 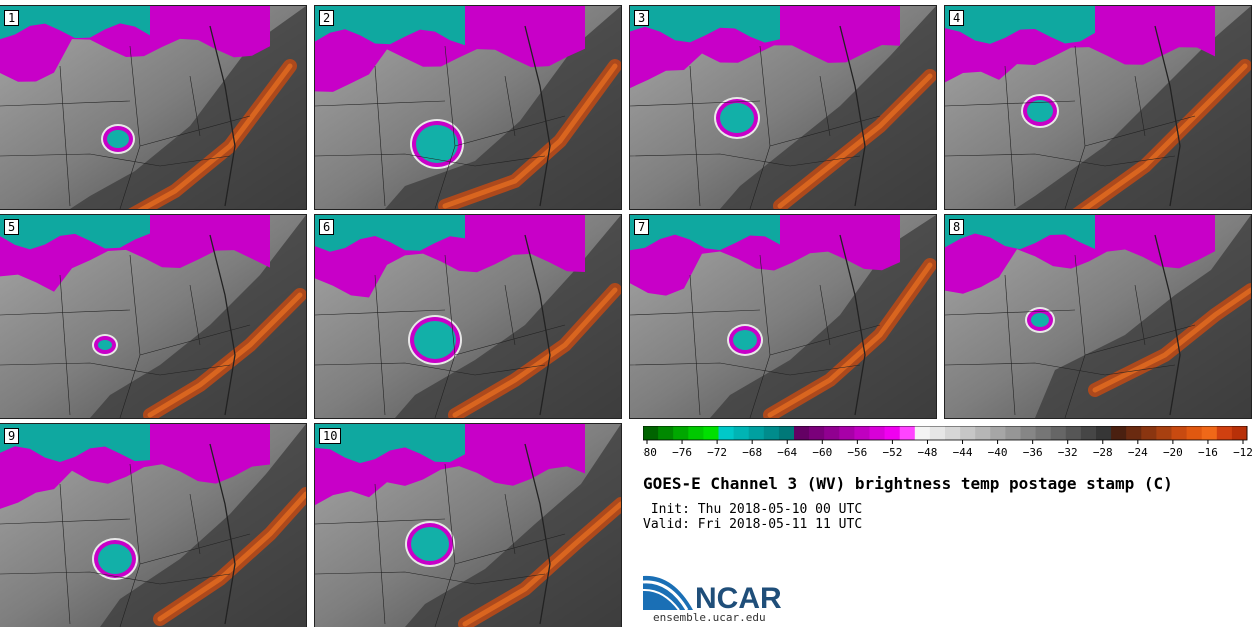 What do you see at coordinates (787, 452) in the screenshot?
I see `colorbar-tick-label: −64` at bounding box center [787, 452].